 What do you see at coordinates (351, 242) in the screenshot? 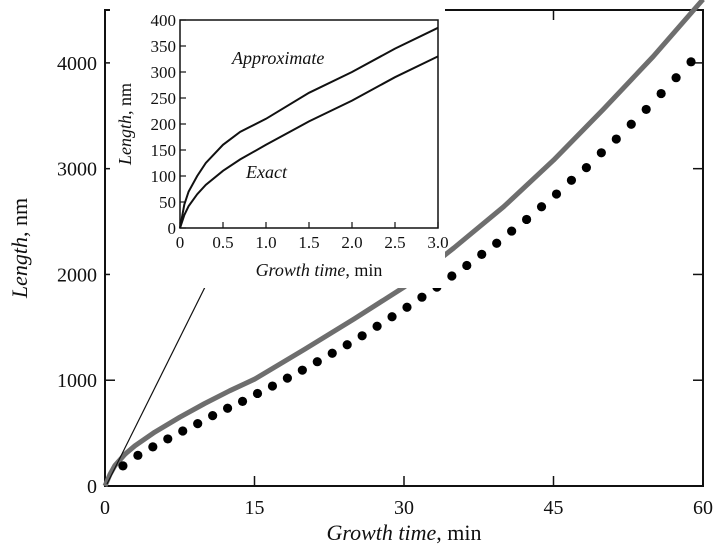
I see `inset-x-tick-label: 2.0` at bounding box center [351, 242].